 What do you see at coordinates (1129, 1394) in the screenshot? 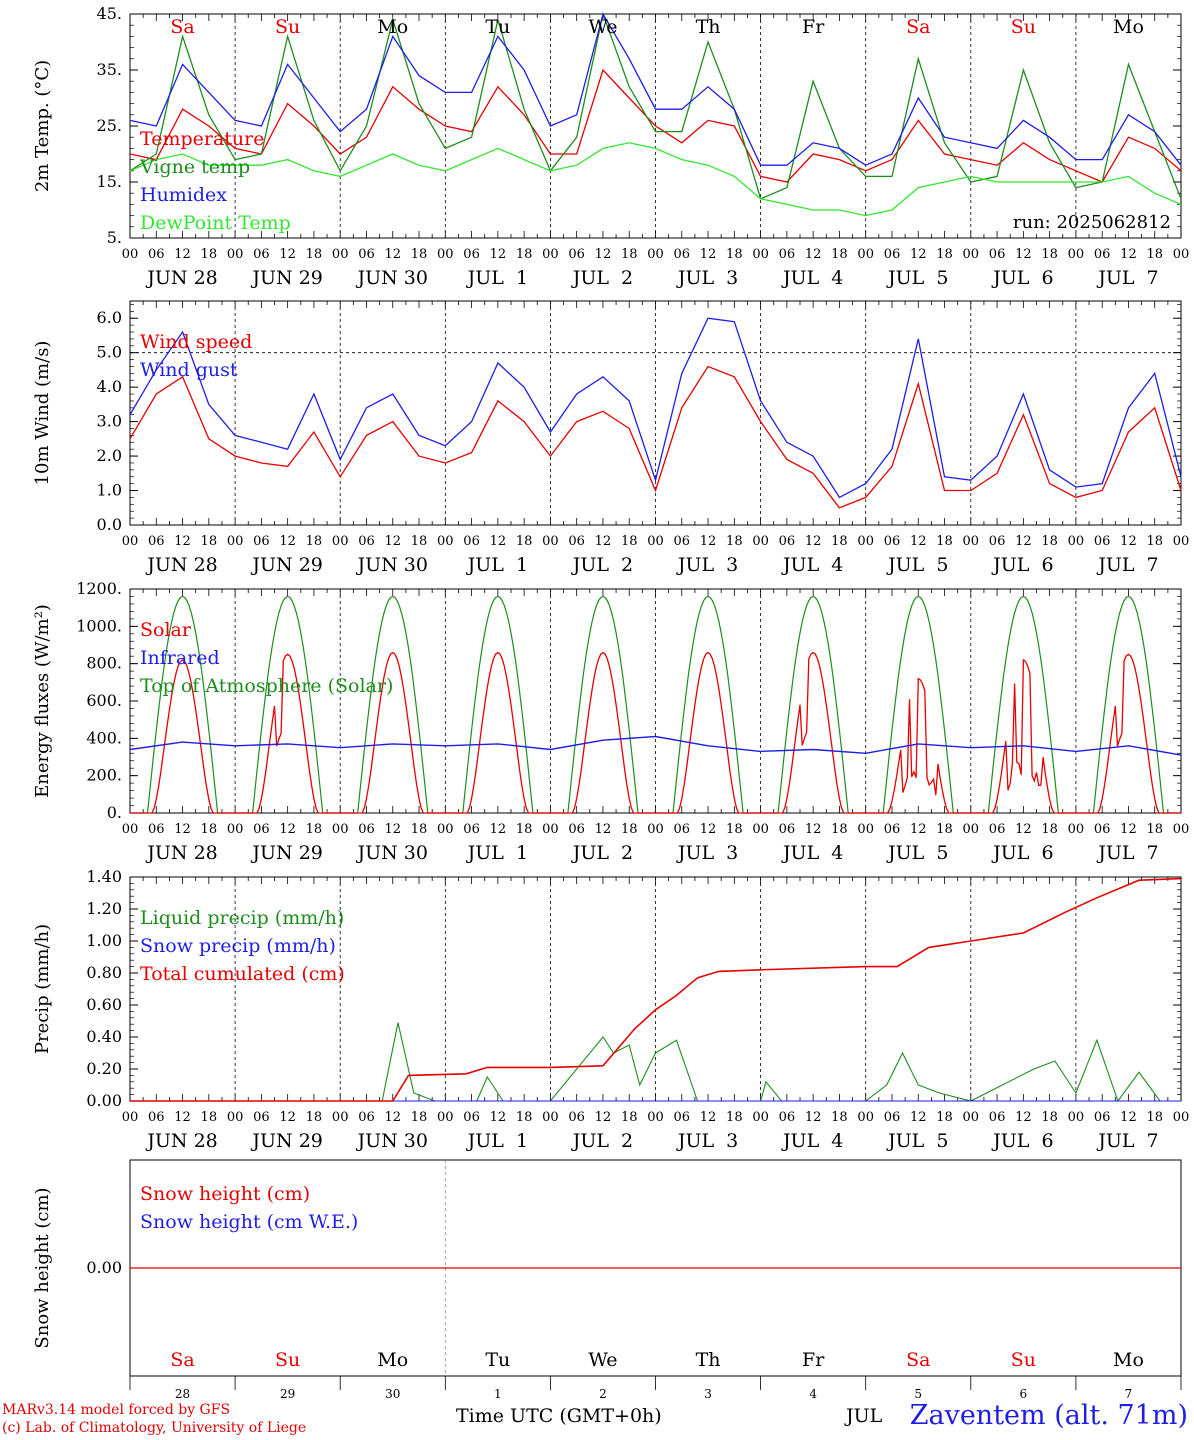
I see `day-number: 7` at bounding box center [1129, 1394].